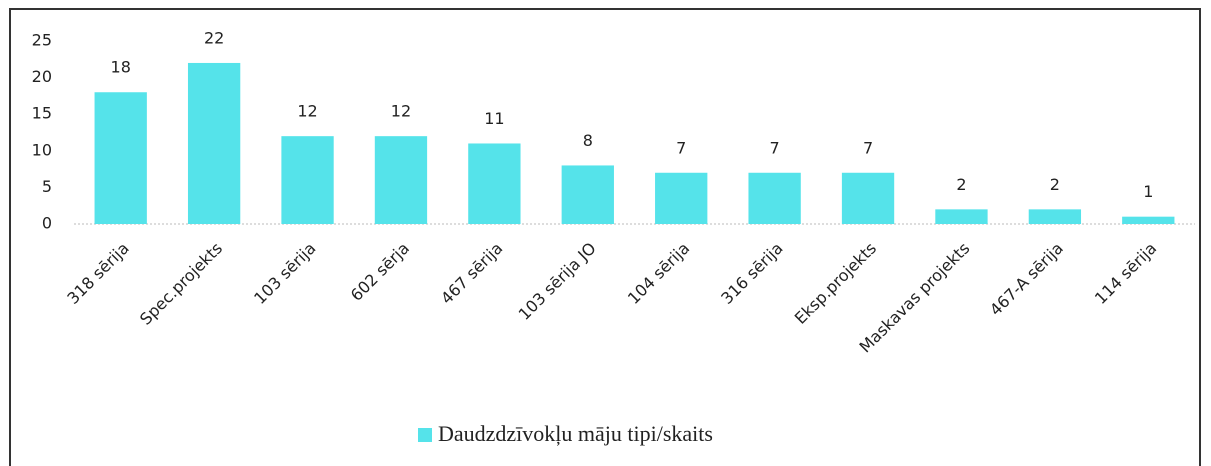 The width and height of the screenshot is (1211, 466). What do you see at coordinates (97, 273) in the screenshot?
I see `x-tick-label: 318 sērija` at bounding box center [97, 273].